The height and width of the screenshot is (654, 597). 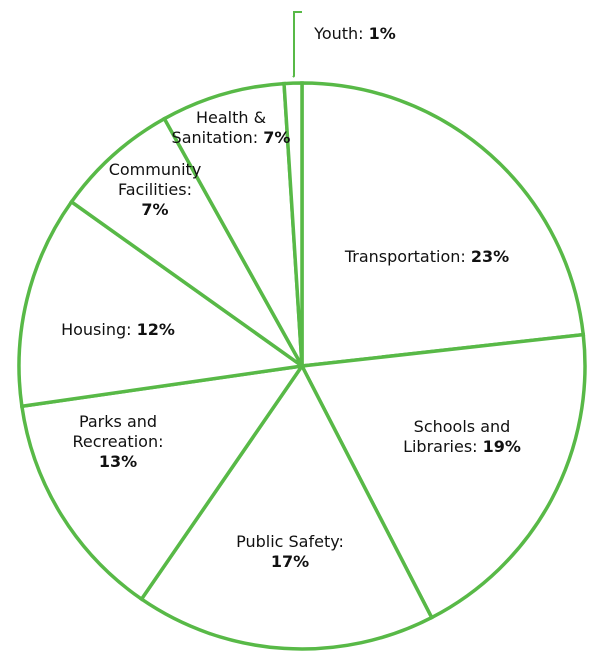 I want to click on slice-label-line: Parks and, so click(x=118, y=421).